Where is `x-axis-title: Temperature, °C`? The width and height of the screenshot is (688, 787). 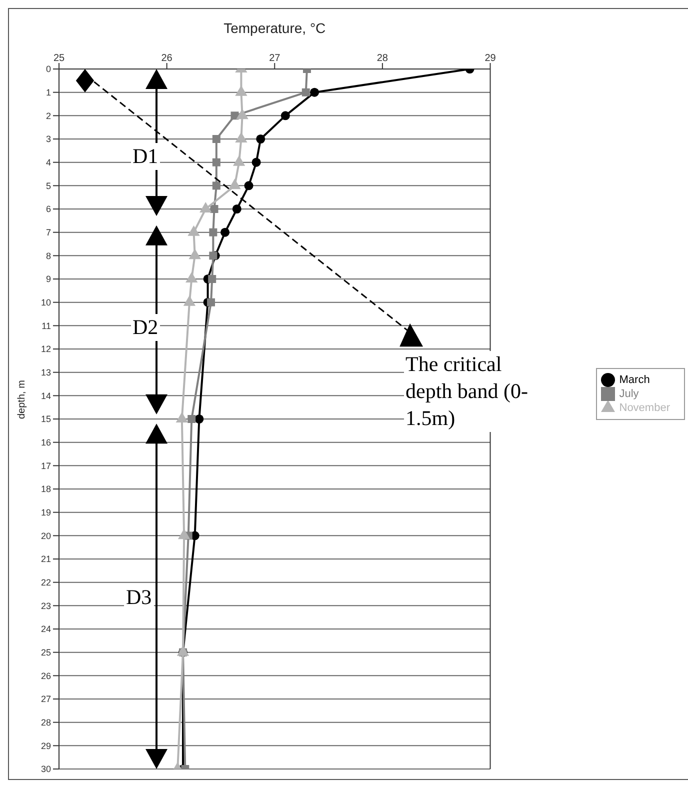 x-axis-title: Temperature, °C is located at coordinates (275, 28).